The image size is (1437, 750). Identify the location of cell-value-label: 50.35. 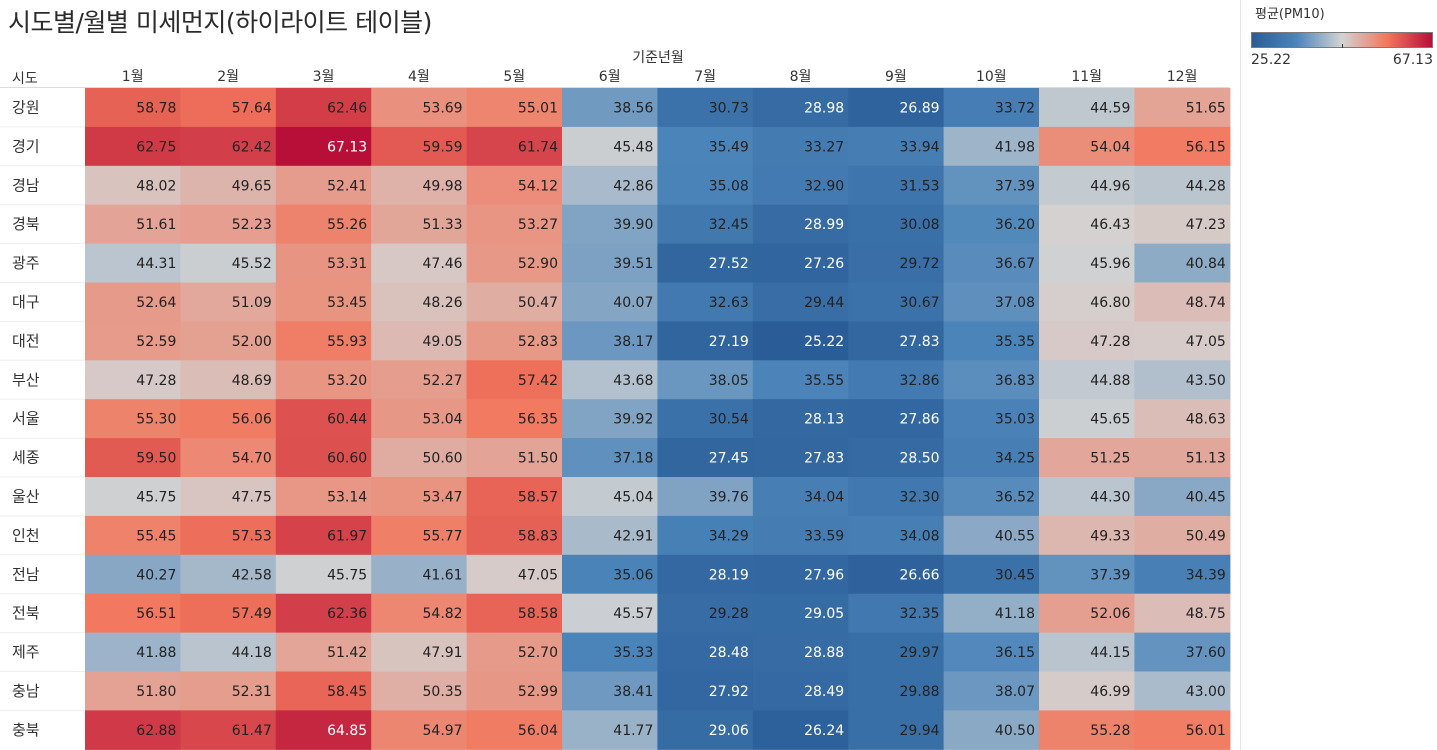
(443, 692).